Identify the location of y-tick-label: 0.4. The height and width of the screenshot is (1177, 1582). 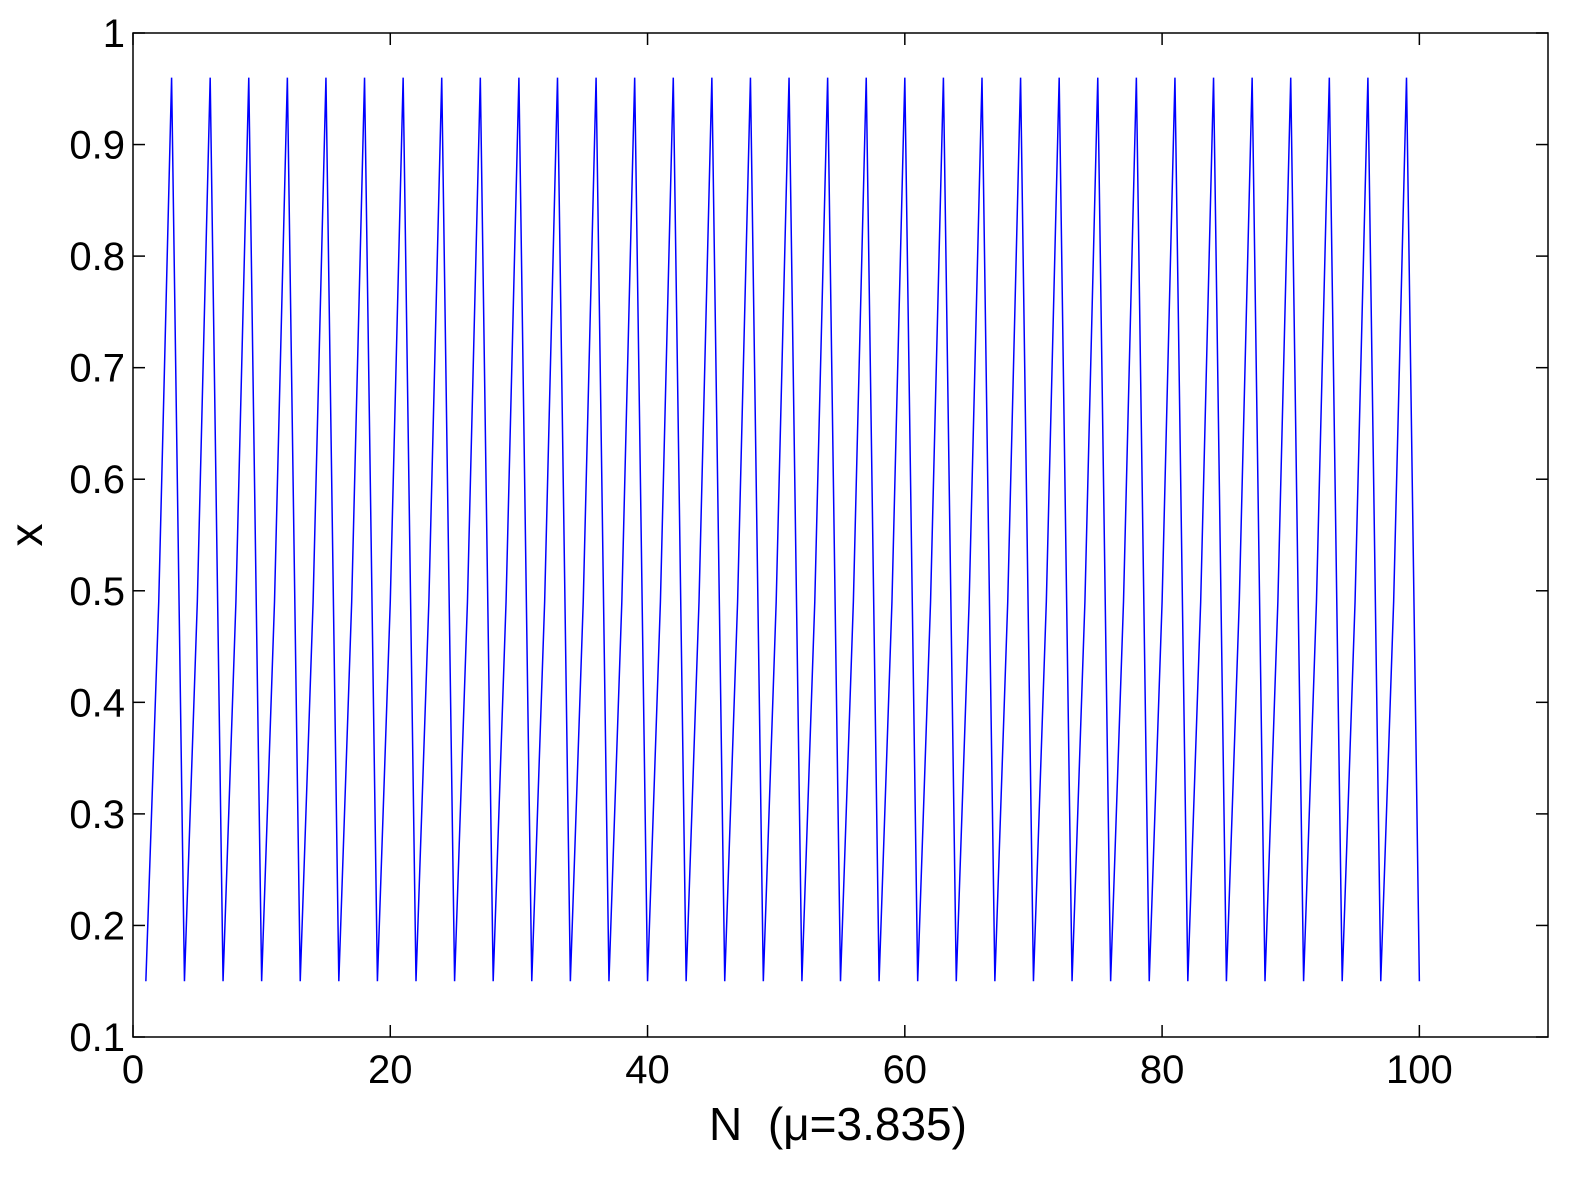
(97, 703).